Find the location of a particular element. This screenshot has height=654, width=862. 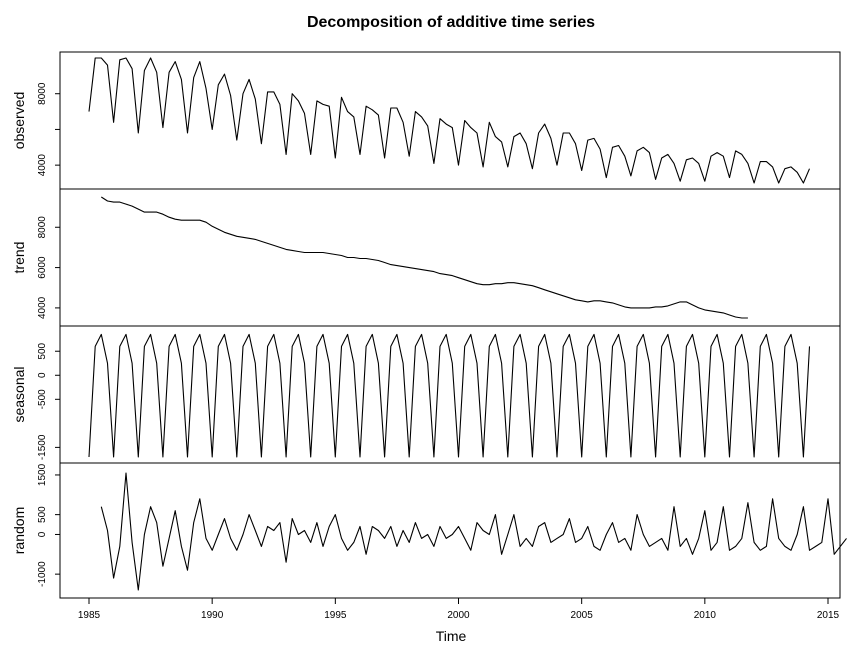

trend-series-line is located at coordinates (424, 257).